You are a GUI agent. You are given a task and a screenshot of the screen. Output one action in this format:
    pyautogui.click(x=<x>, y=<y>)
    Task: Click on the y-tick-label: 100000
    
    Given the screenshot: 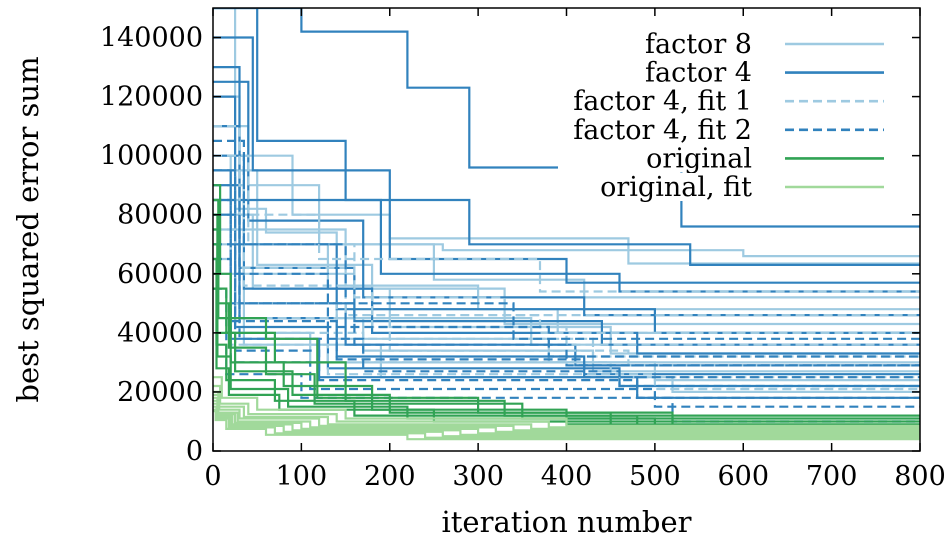 What is the action you would take?
    pyautogui.click(x=151, y=156)
    